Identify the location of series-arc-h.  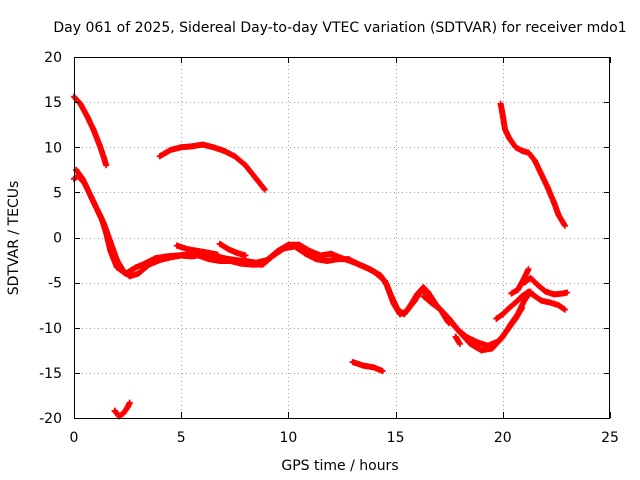
(457, 340).